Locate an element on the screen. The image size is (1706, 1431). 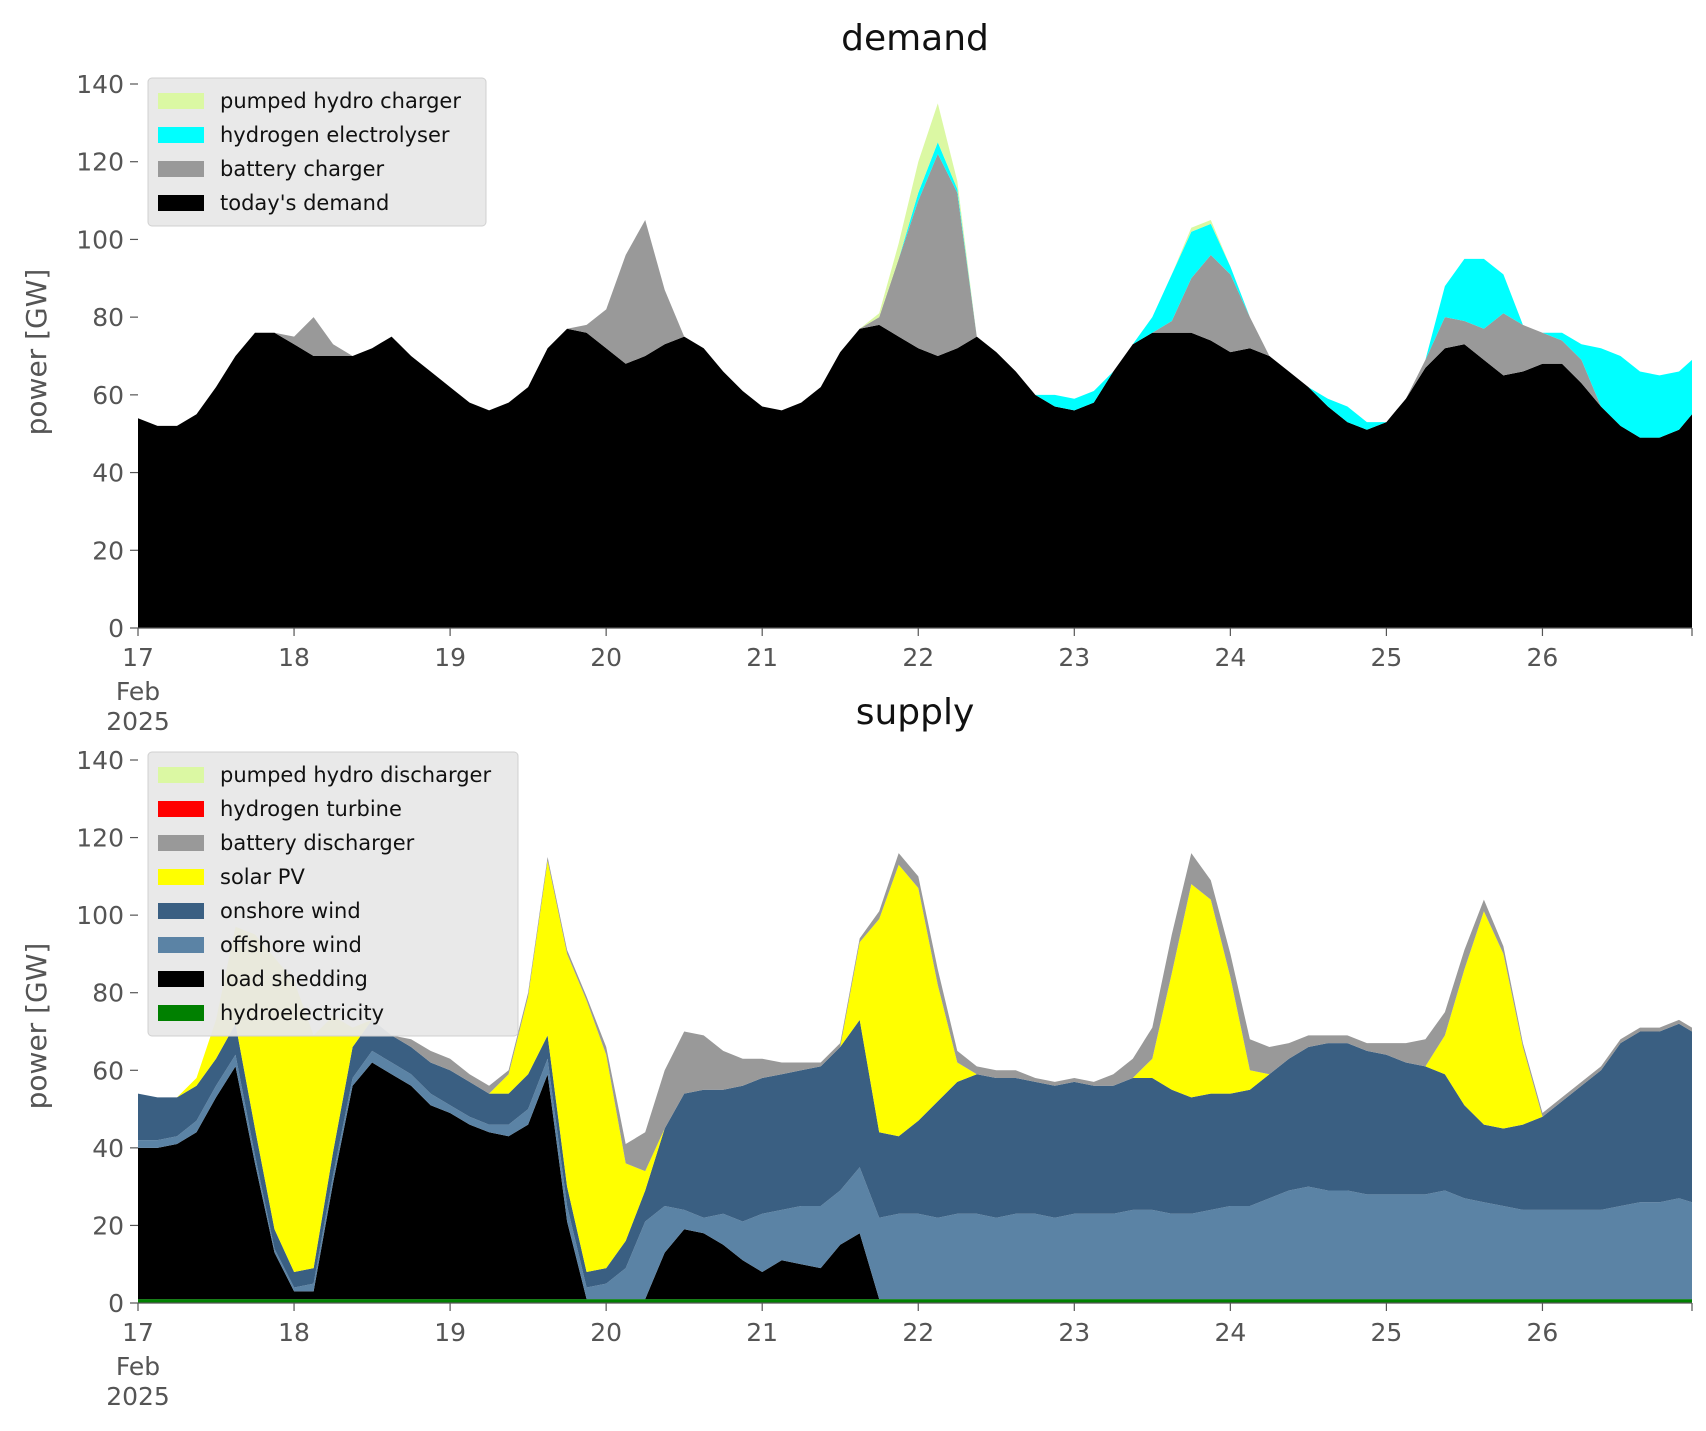
legend-swatch-today-s-demand is located at coordinates (181, 203).